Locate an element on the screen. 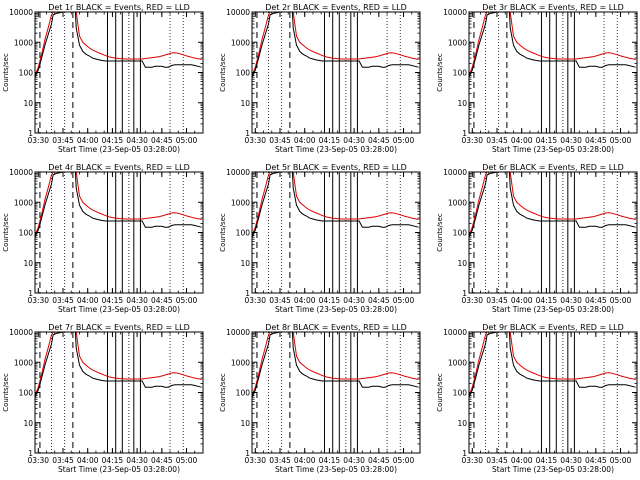  x-tick-label: 05:00 is located at coordinates (187, 140).